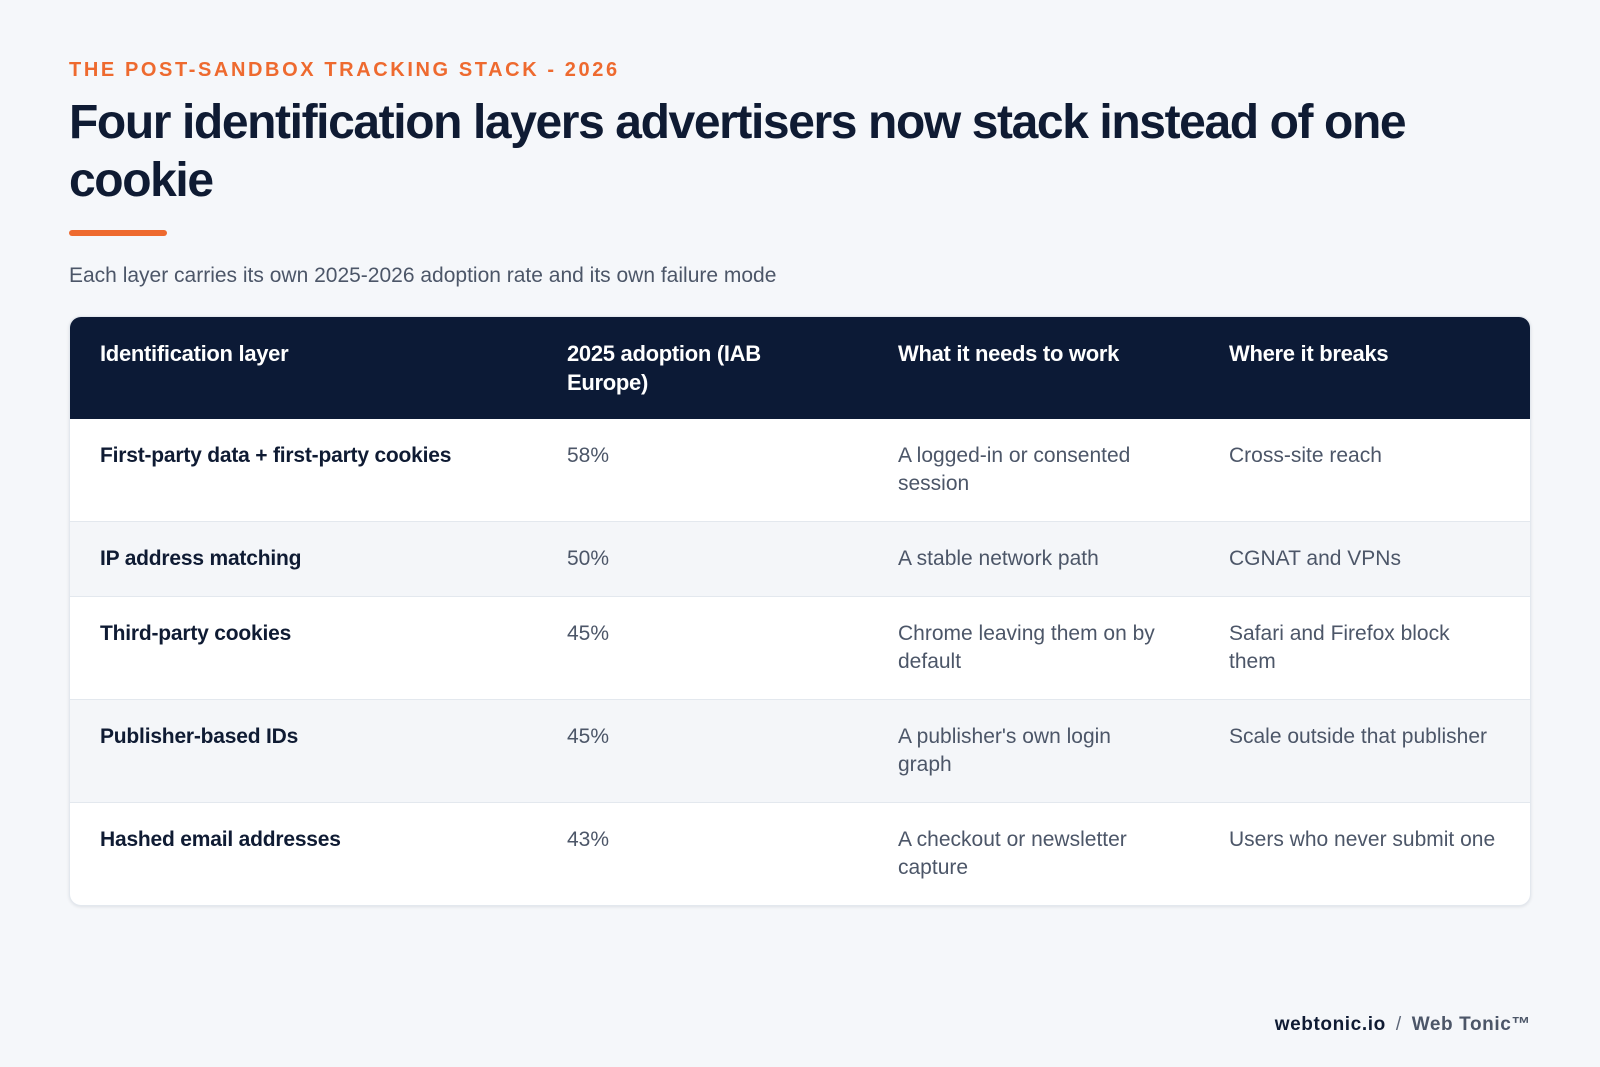 The width and height of the screenshot is (1600, 1067). I want to click on layer-cell: IP address matching, so click(303, 559).